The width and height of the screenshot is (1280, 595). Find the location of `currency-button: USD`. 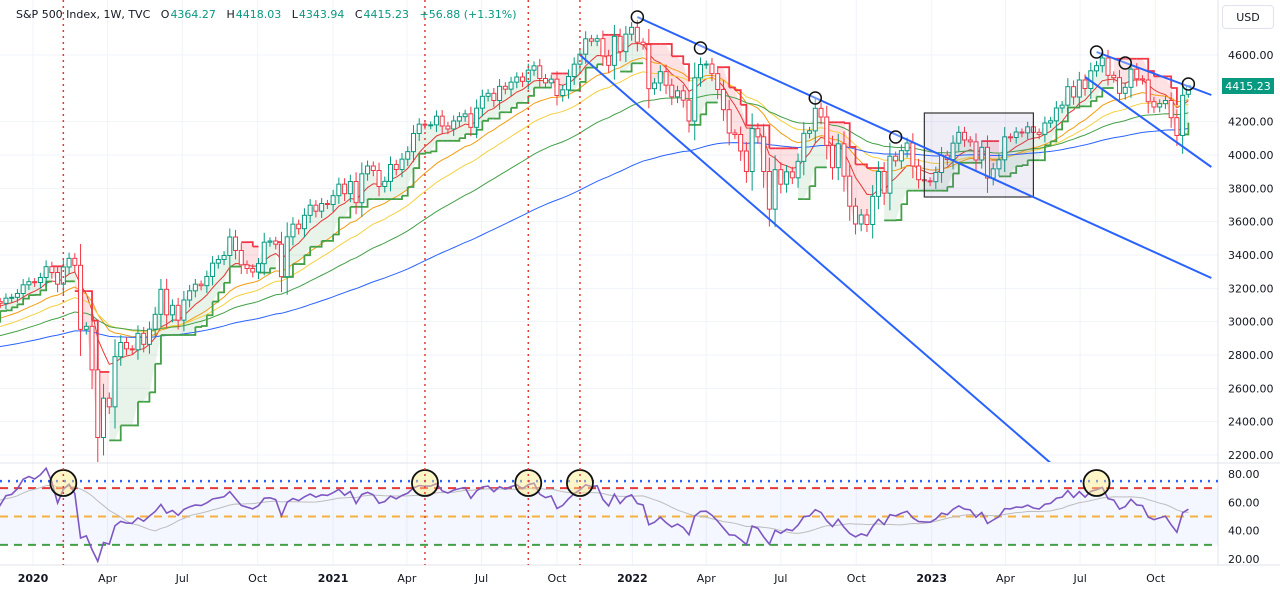

currency-button: USD is located at coordinates (1248, 17).